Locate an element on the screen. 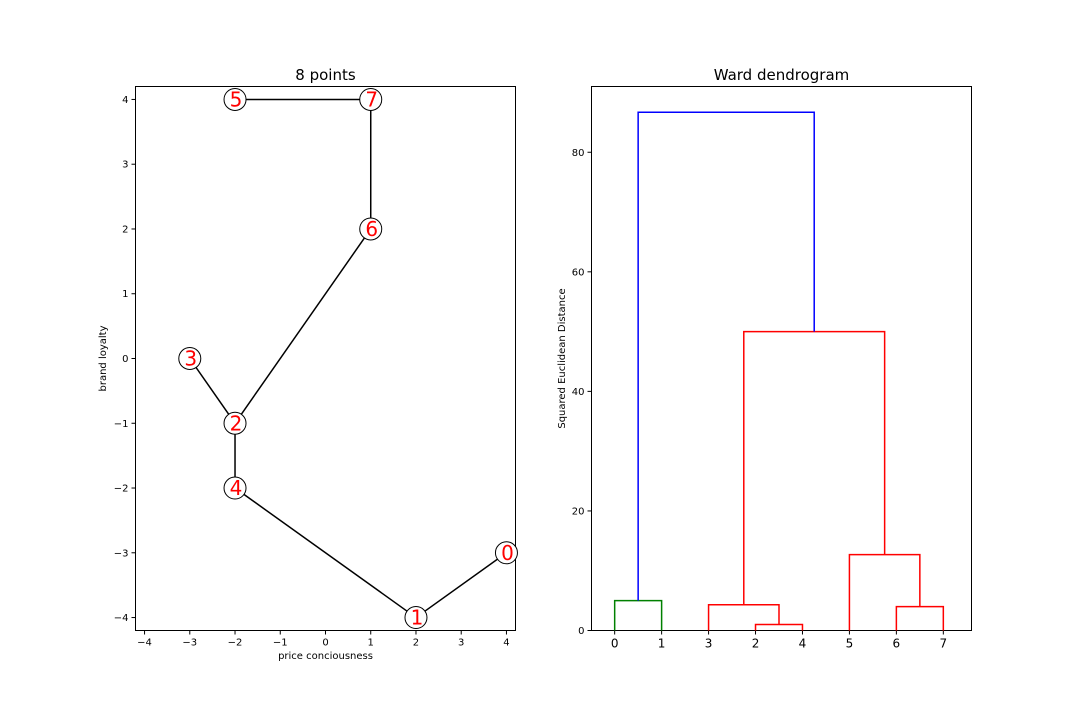 The width and height of the screenshot is (1080, 720). dendrogram-y-tick-label: 0 is located at coordinates (581, 631).